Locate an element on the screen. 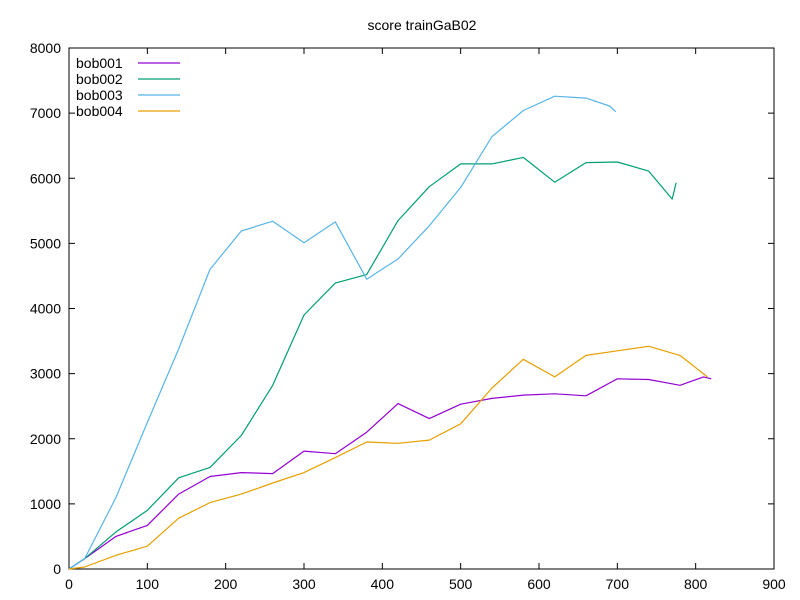  legend-label-bob003: bob003 is located at coordinates (99, 95).